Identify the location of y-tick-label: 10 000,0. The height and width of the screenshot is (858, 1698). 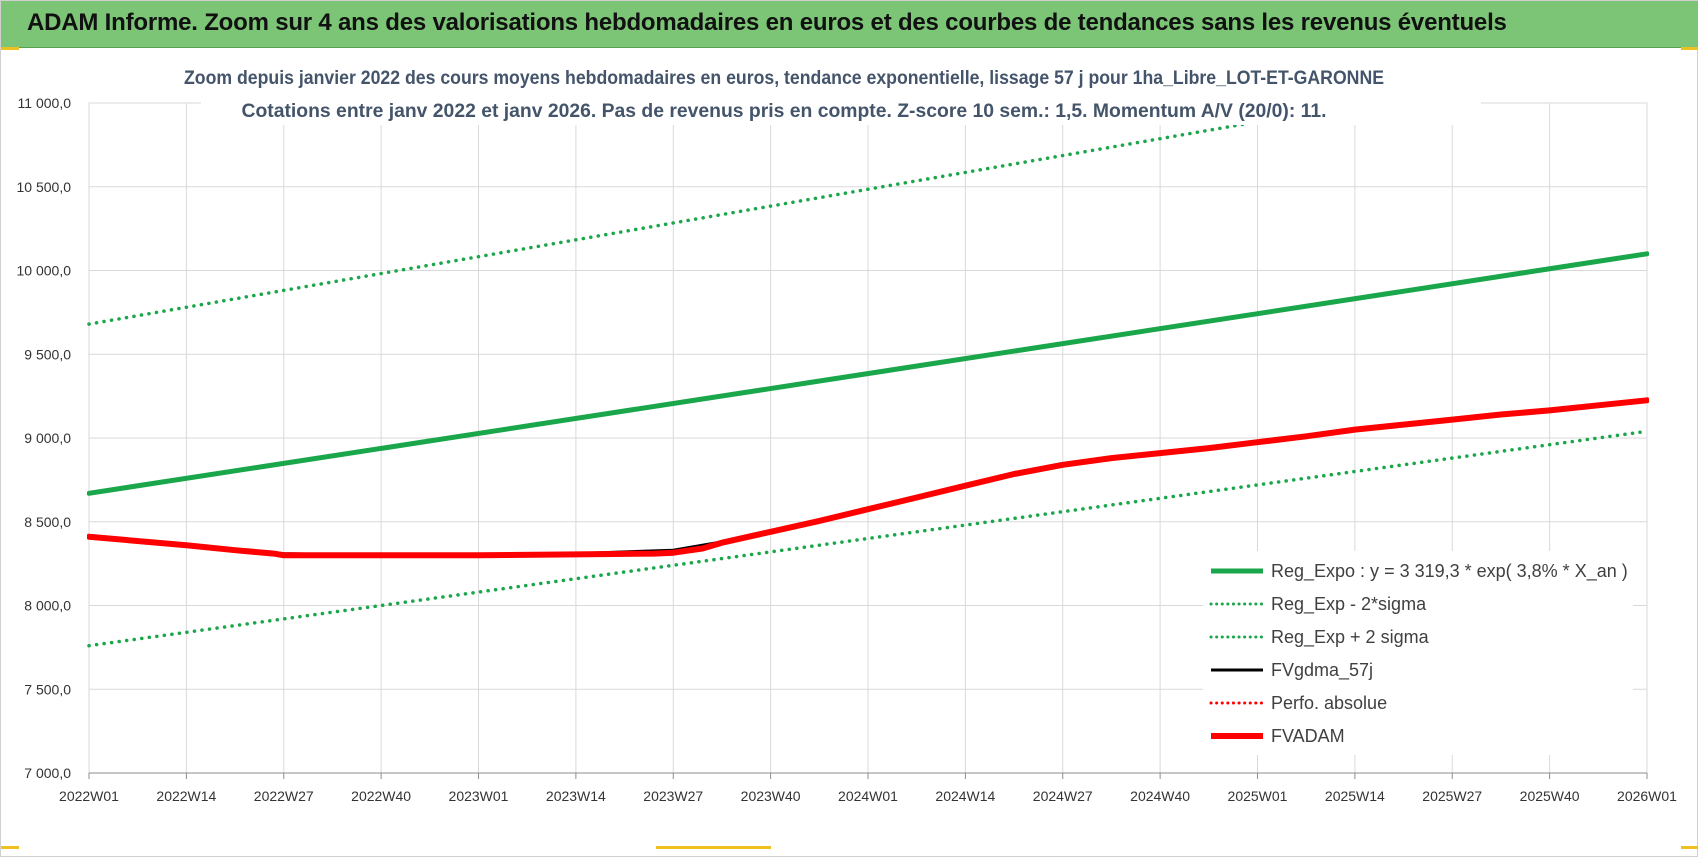
(44, 271).